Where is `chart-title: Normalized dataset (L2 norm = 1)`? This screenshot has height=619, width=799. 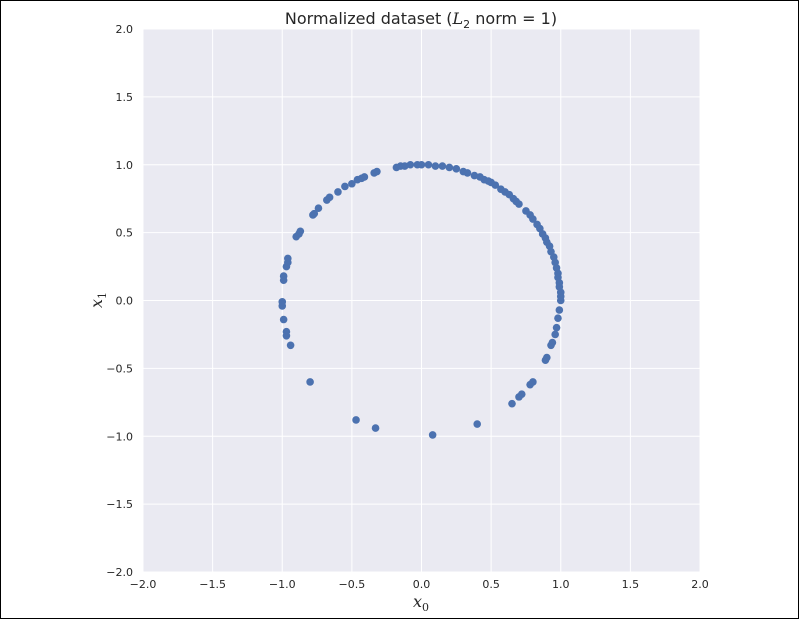
chart-title: Normalized dataset (L2 norm = 1) is located at coordinates (421, 20).